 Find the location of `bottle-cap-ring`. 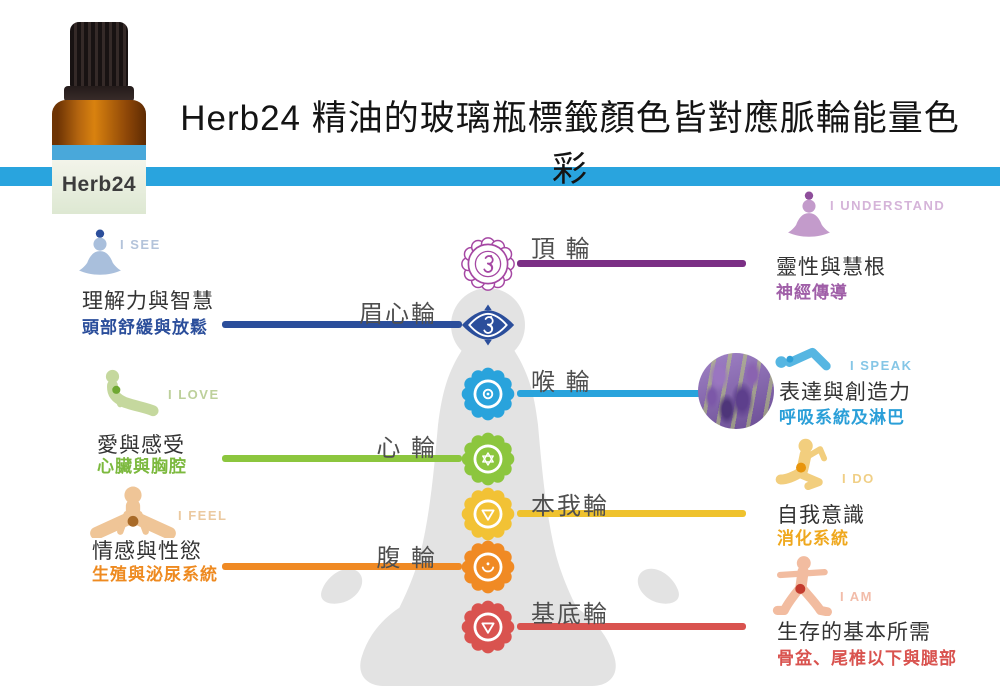

bottle-cap-ring is located at coordinates (99, 94).